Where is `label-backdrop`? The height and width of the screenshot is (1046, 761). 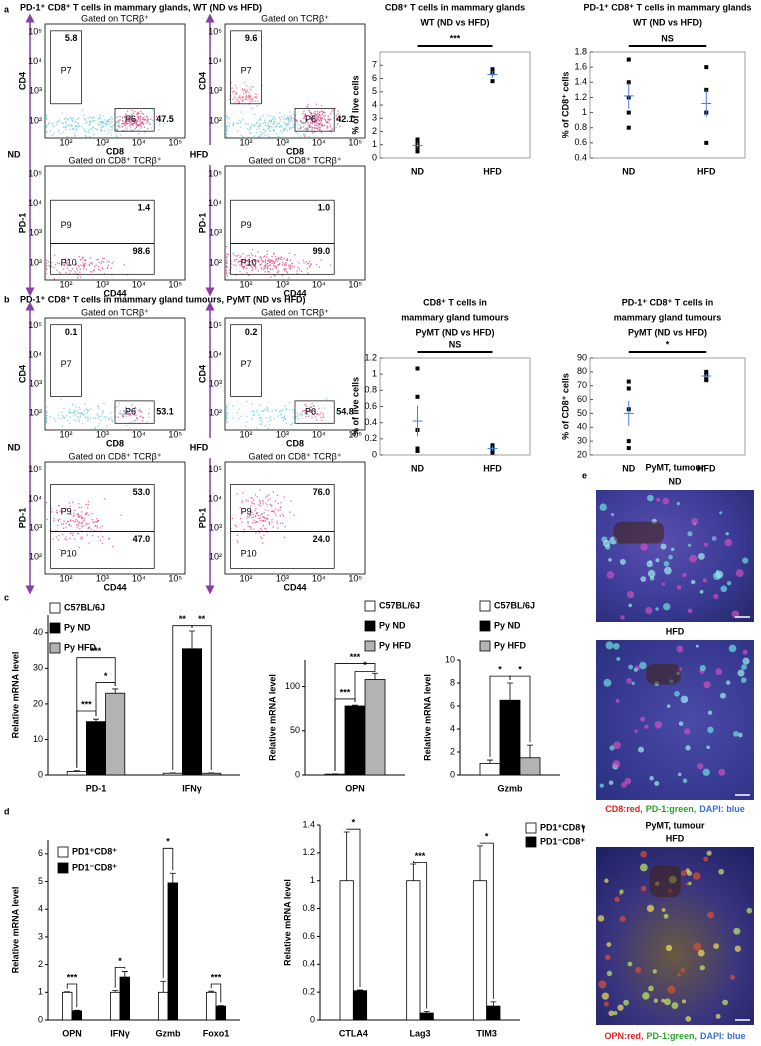
label-backdrop is located at coordinates (199, 155).